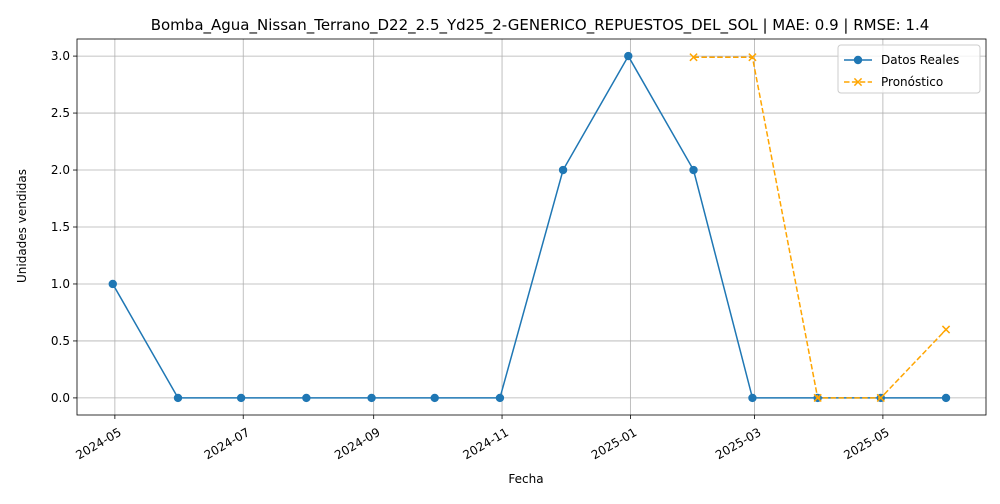 This screenshot has height=504, width=1000. What do you see at coordinates (60, 398) in the screenshot?
I see `y-tick-label: 0.0` at bounding box center [60, 398].